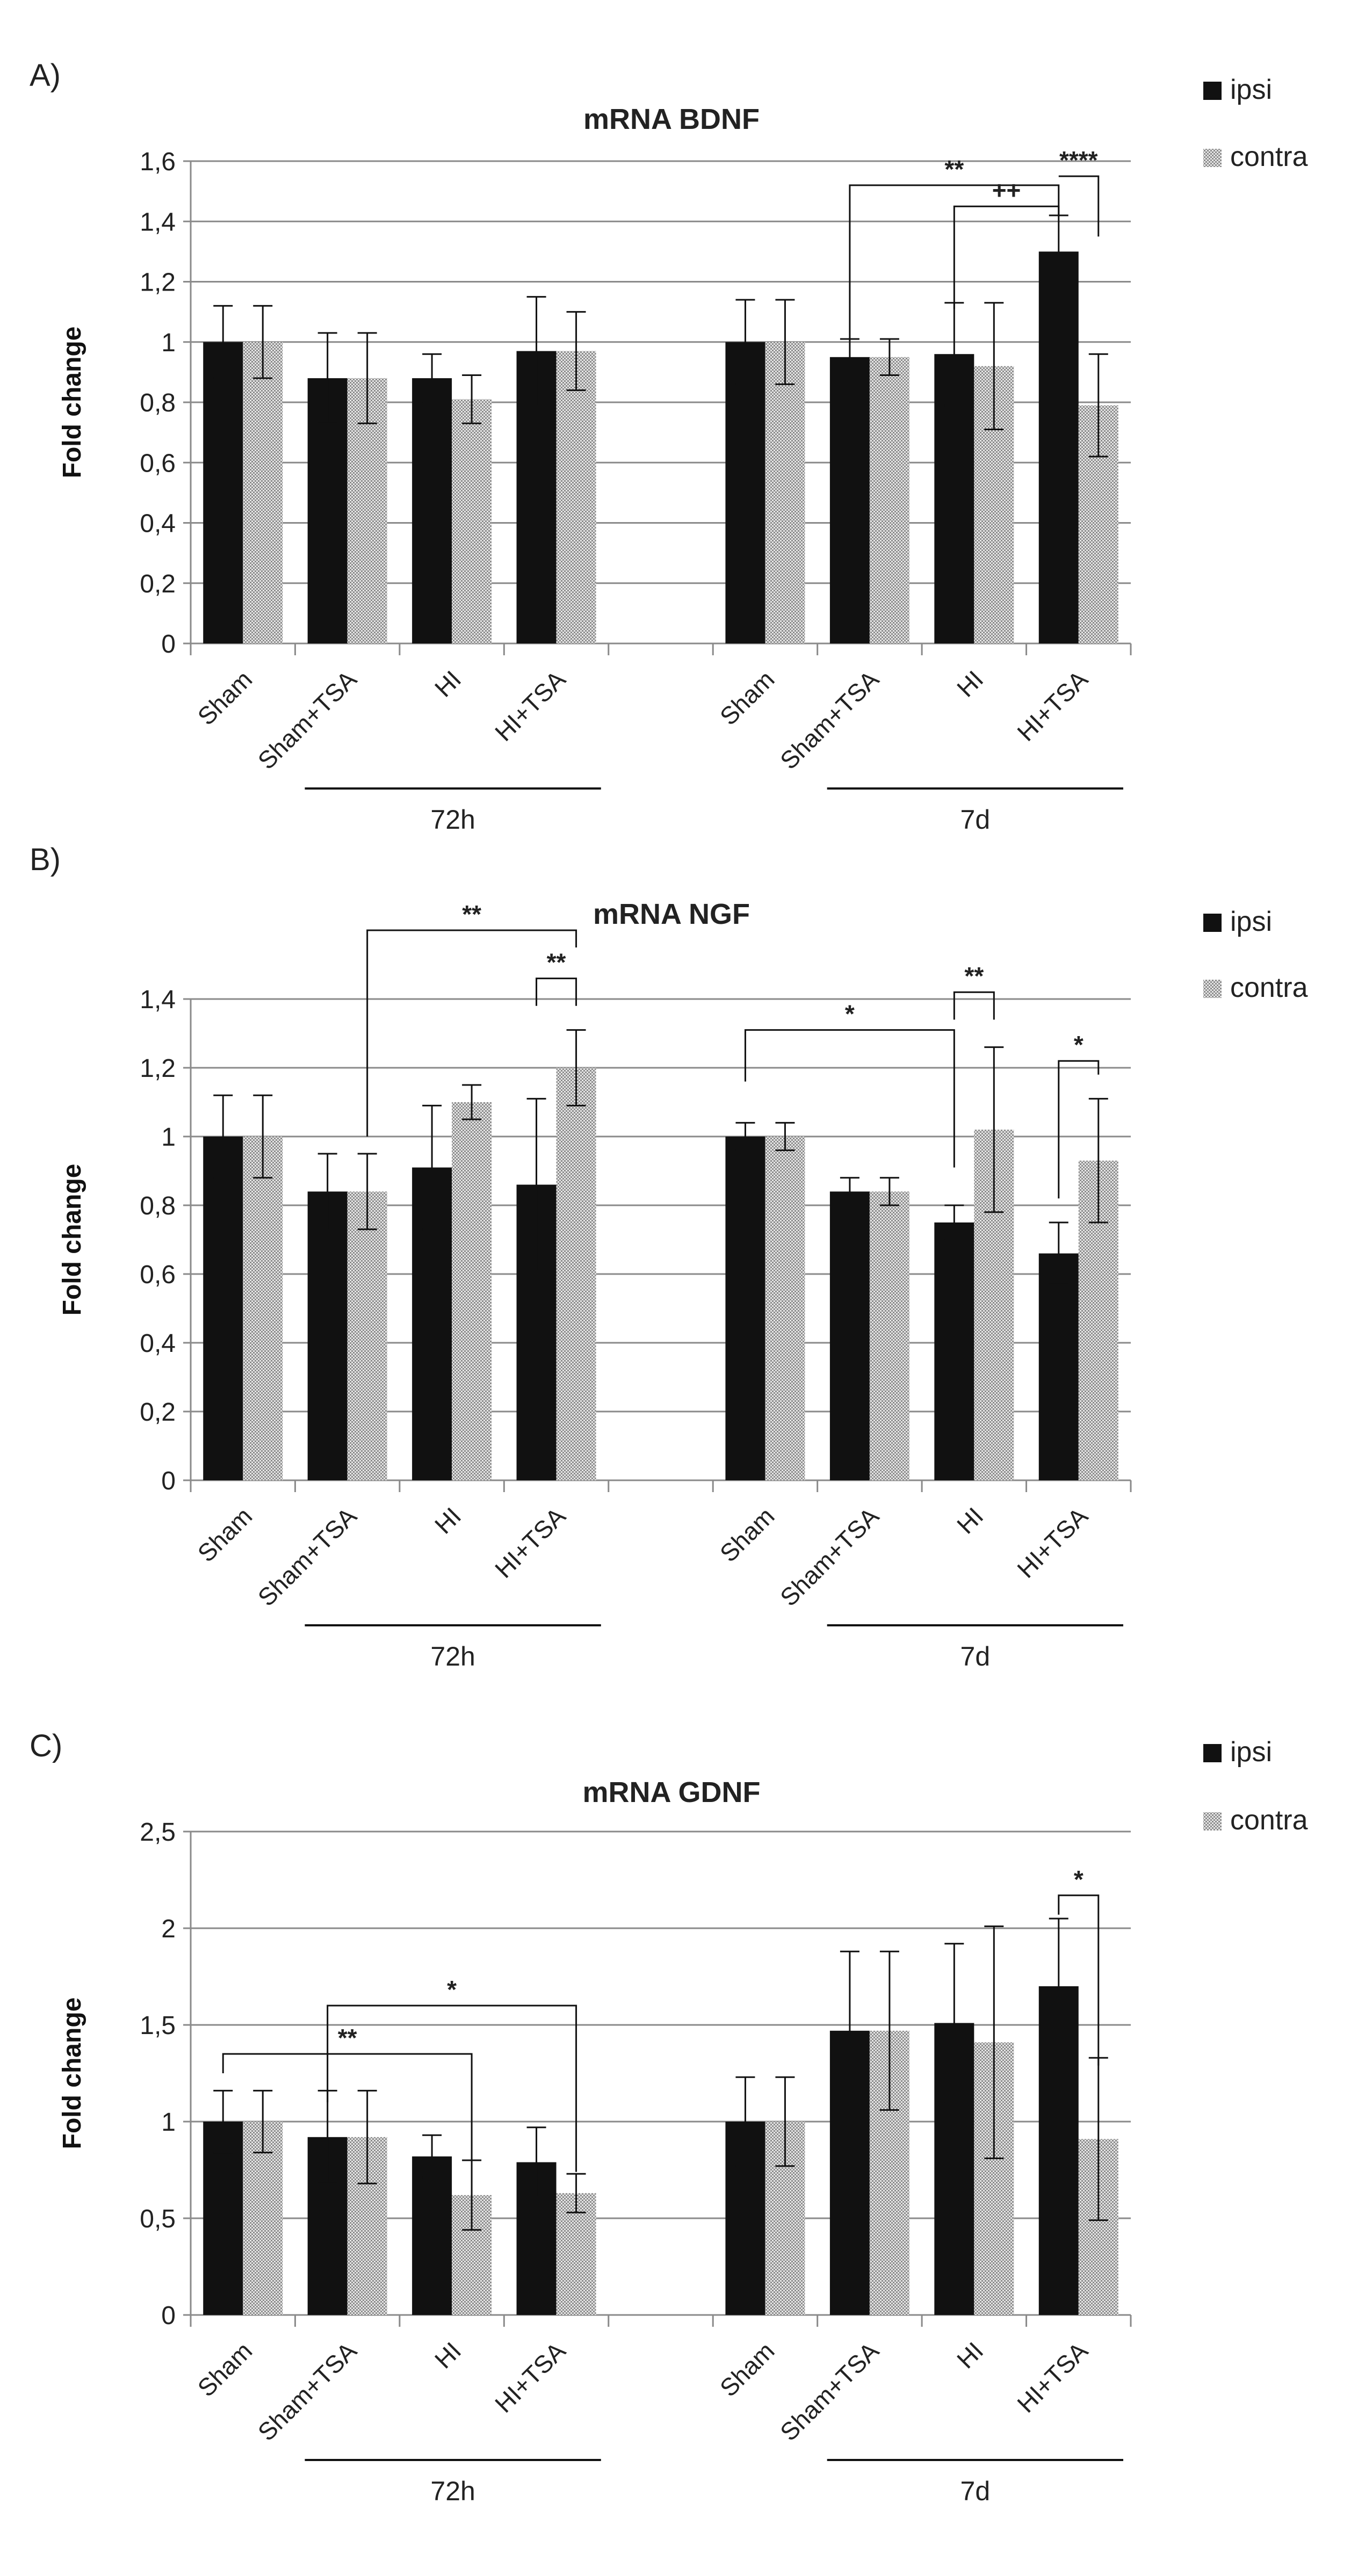 This screenshot has width=1358, height=2576. I want to click on panel-label: A), so click(45, 75).